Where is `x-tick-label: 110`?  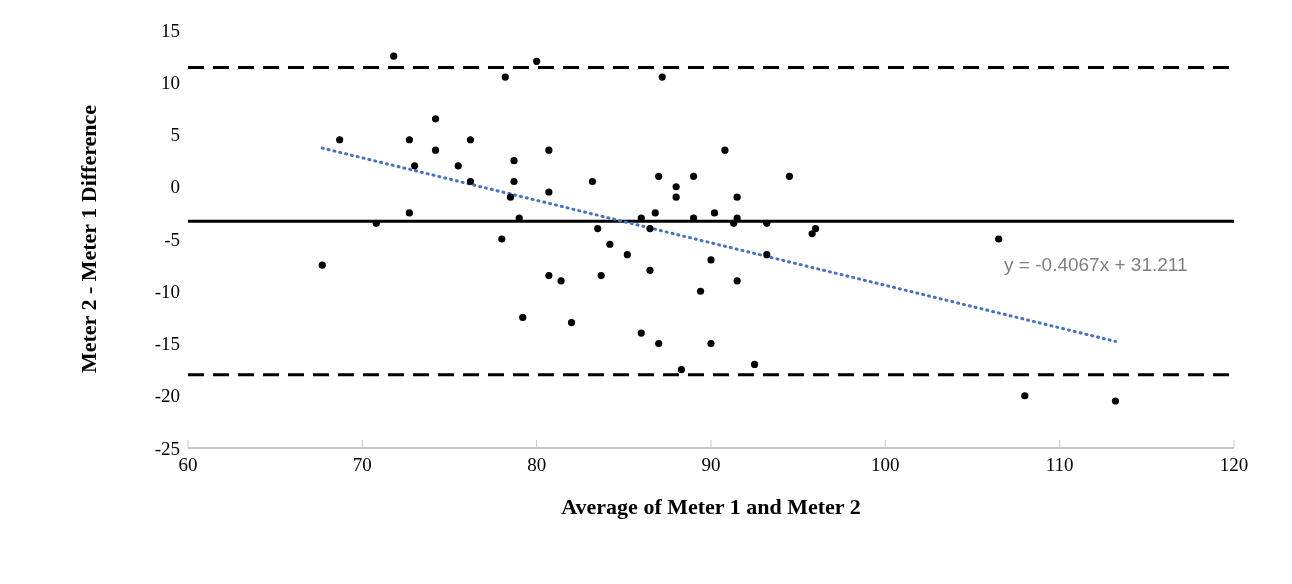 x-tick-label: 110 is located at coordinates (1059, 465).